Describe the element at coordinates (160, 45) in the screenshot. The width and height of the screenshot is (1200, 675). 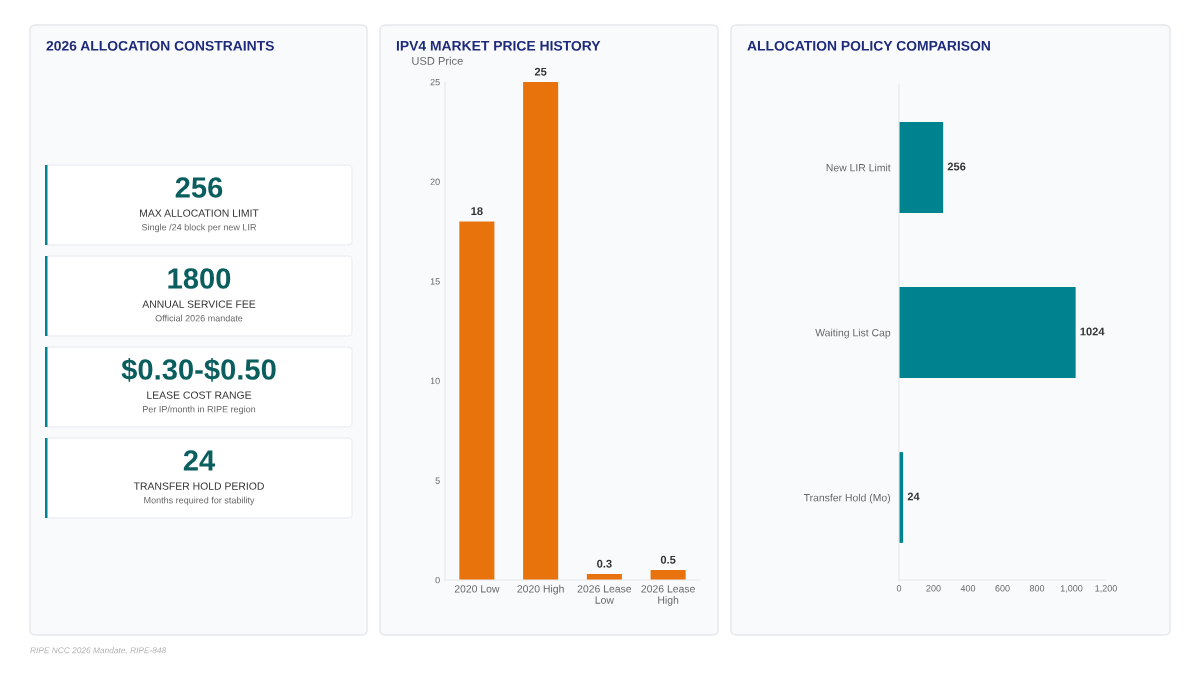
I see `text: 2026 ALLOCATION CONSTRAINTS` at that location.